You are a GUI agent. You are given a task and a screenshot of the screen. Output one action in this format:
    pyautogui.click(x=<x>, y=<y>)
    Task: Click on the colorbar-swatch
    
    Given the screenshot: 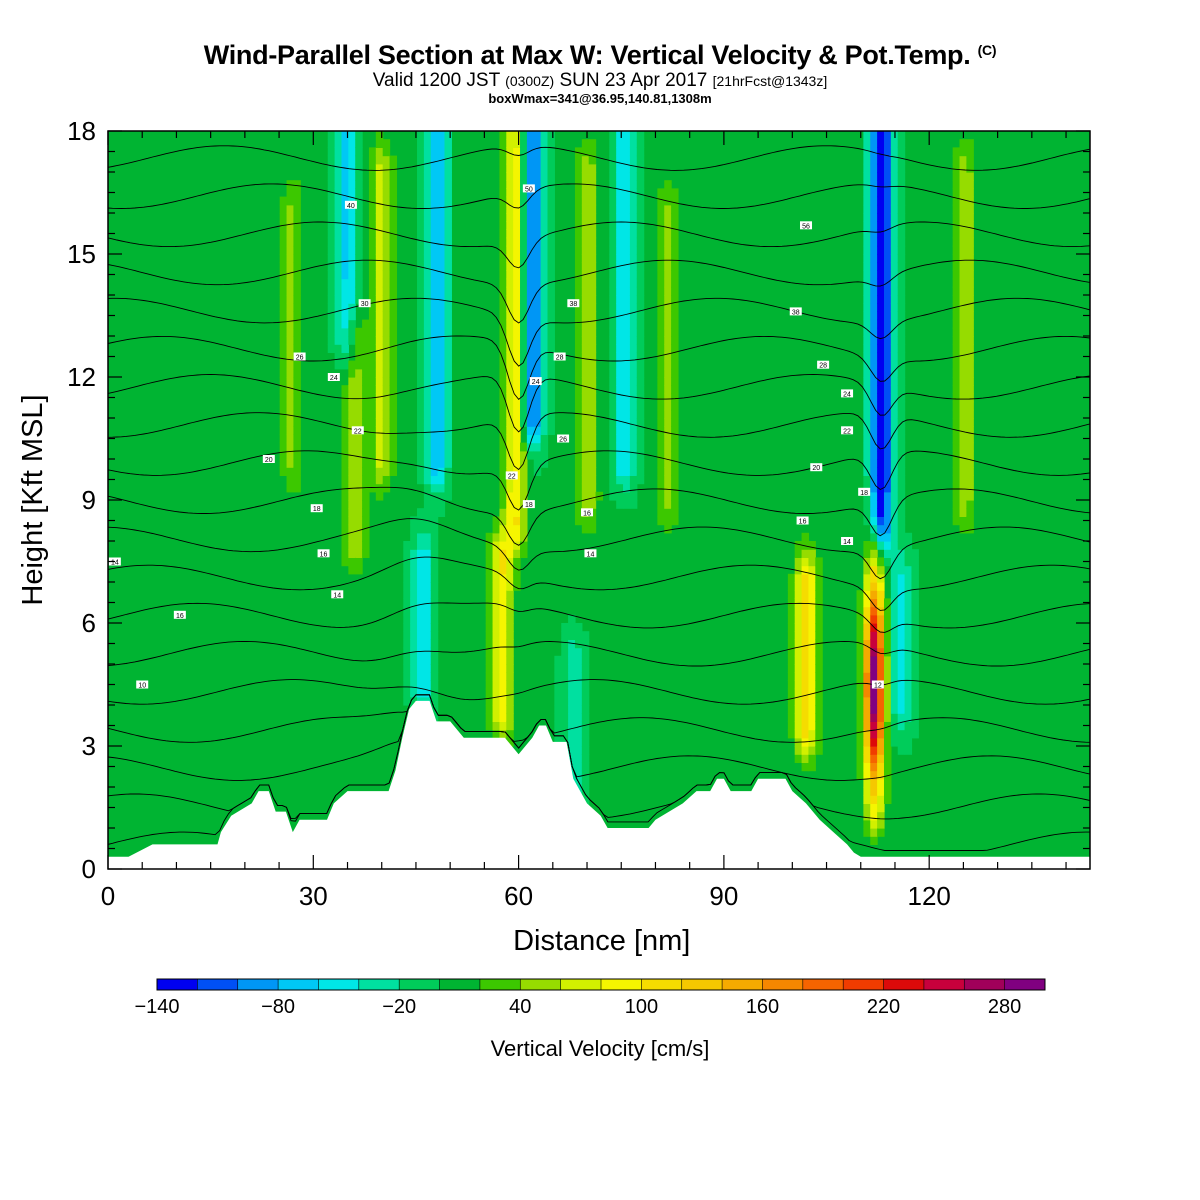 What is the action you would take?
    pyautogui.click(x=944, y=984)
    